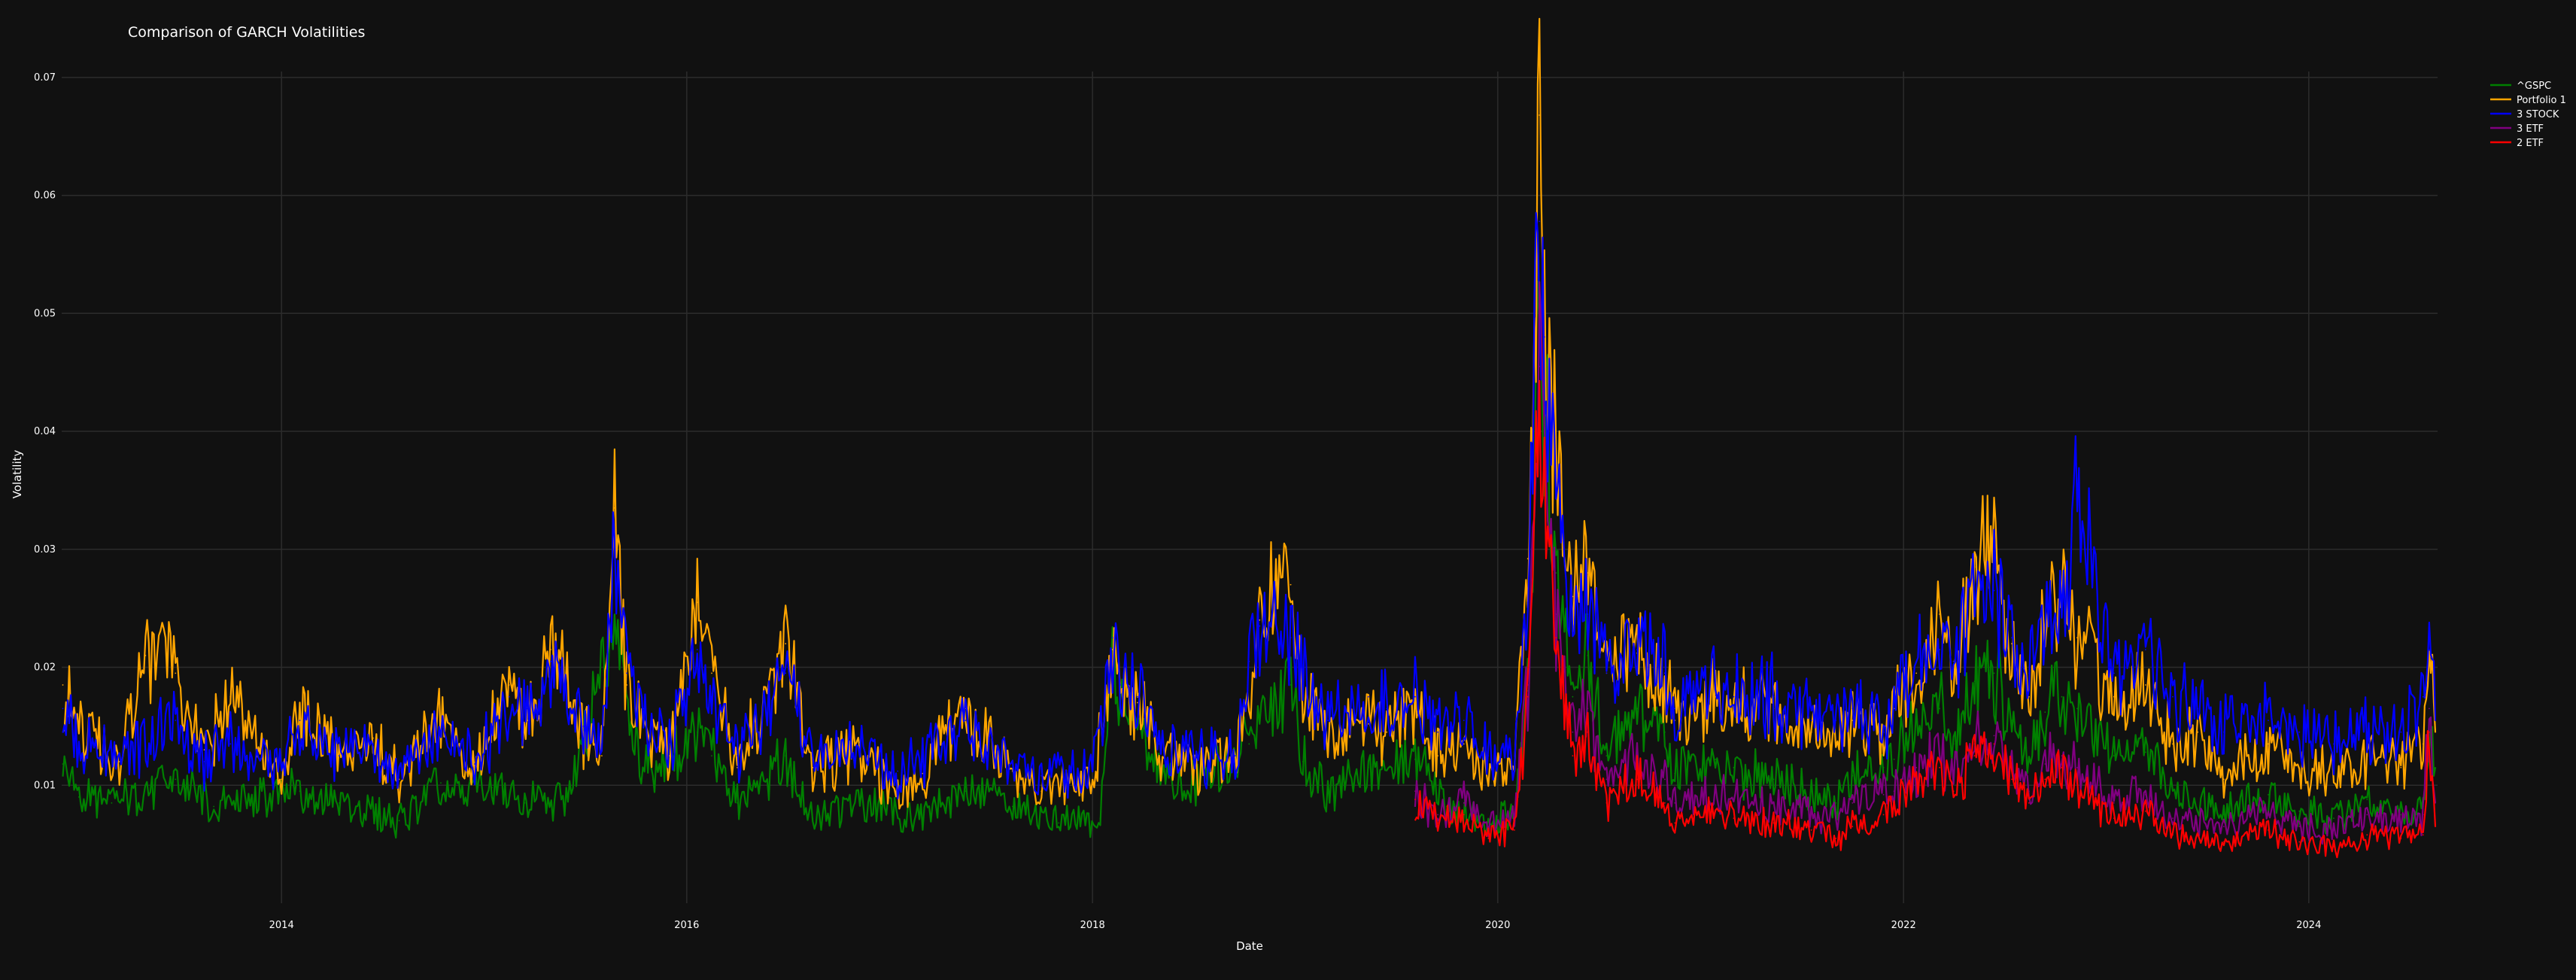  Describe the element at coordinates (2538, 114) in the screenshot. I see `legend-label: 3 STOCK` at that location.